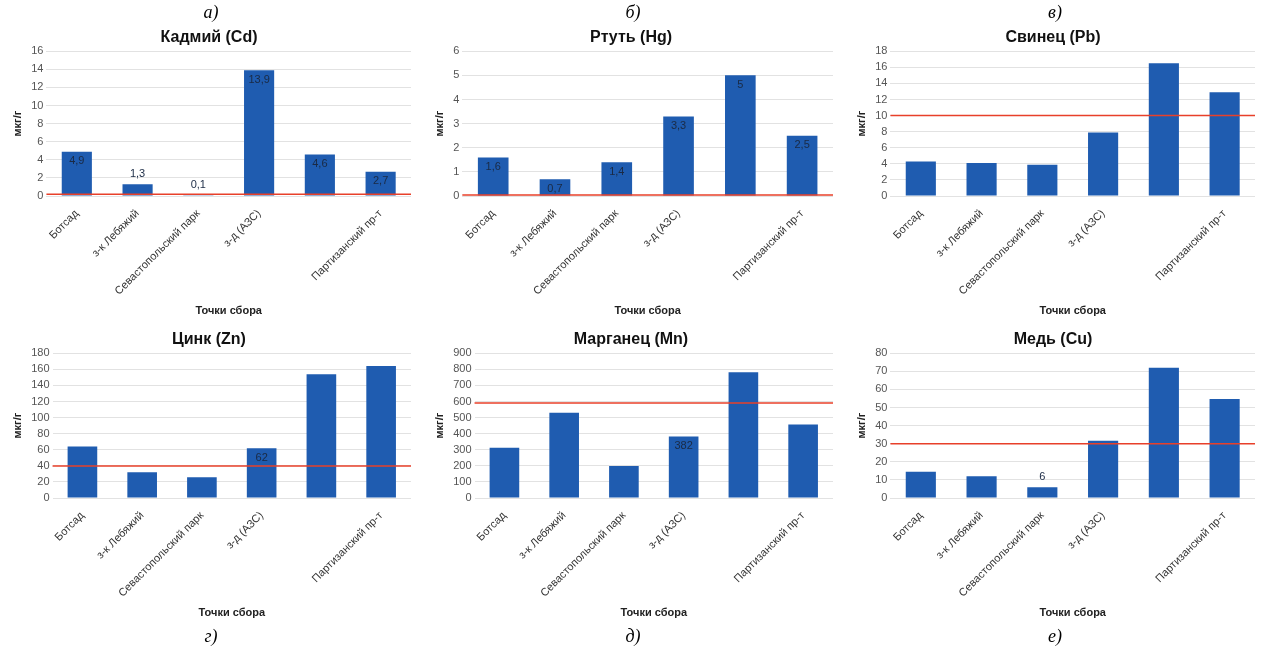 The image size is (1266, 653). What do you see at coordinates (633, 636) in the screenshot?
I see `text: д)` at bounding box center [633, 636].